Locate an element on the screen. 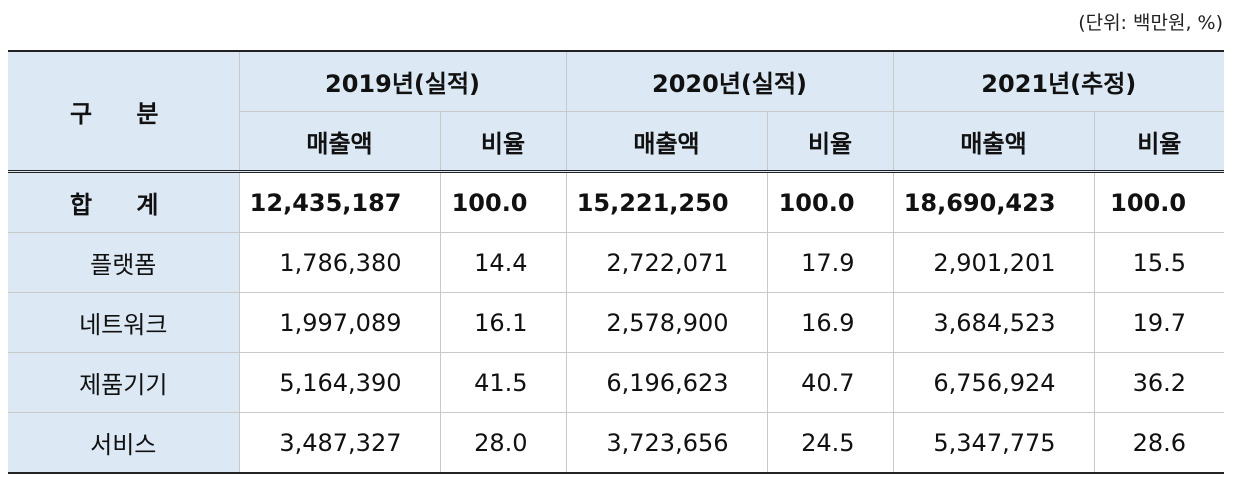  table-cell: 28.0 is located at coordinates (503, 443).